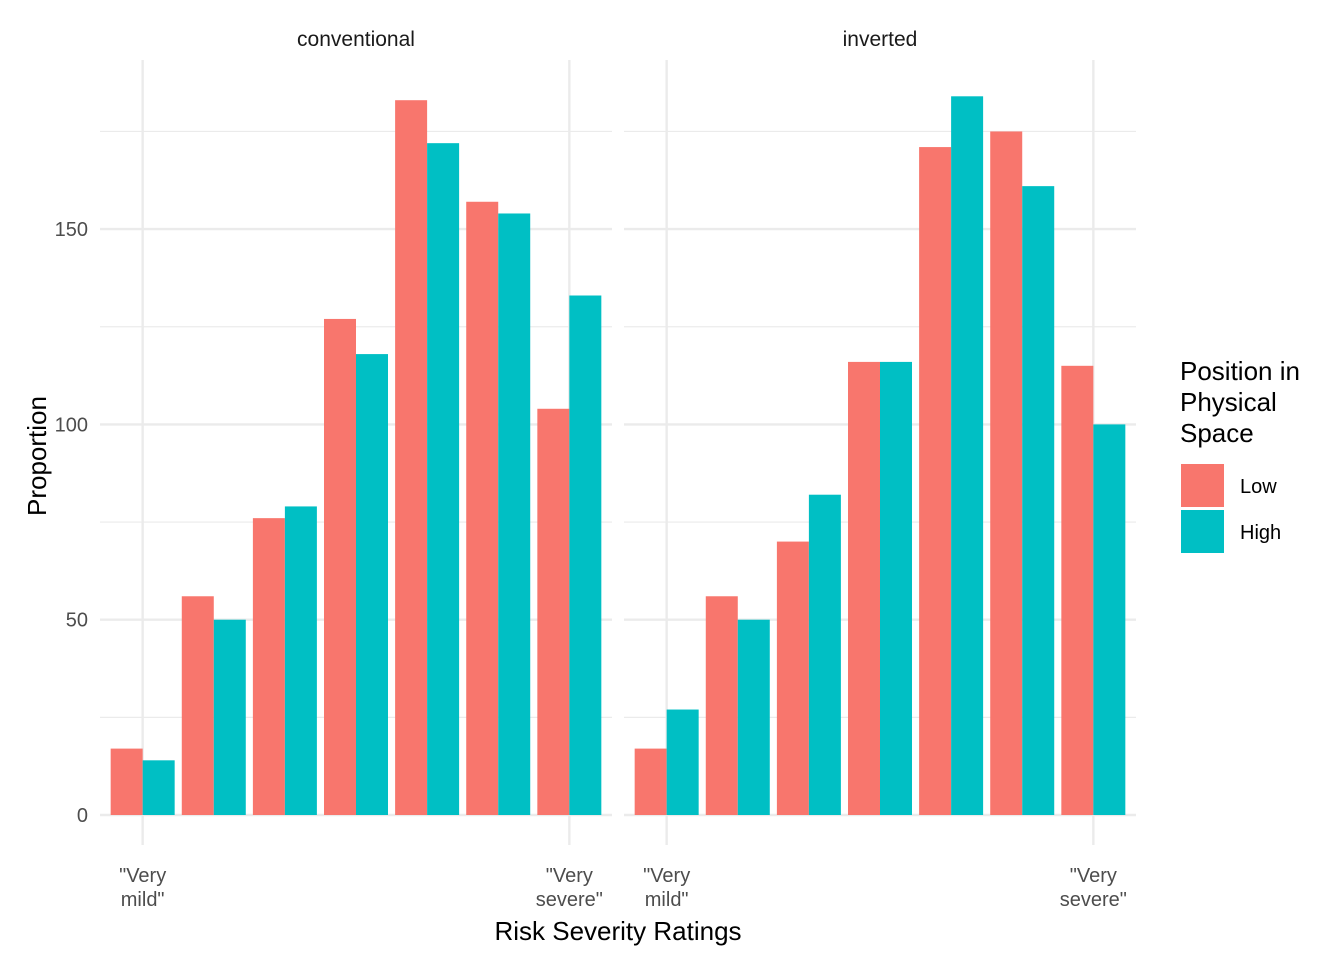 The width and height of the screenshot is (1344, 960). I want to click on y-tick-label: 50, so click(77, 621).